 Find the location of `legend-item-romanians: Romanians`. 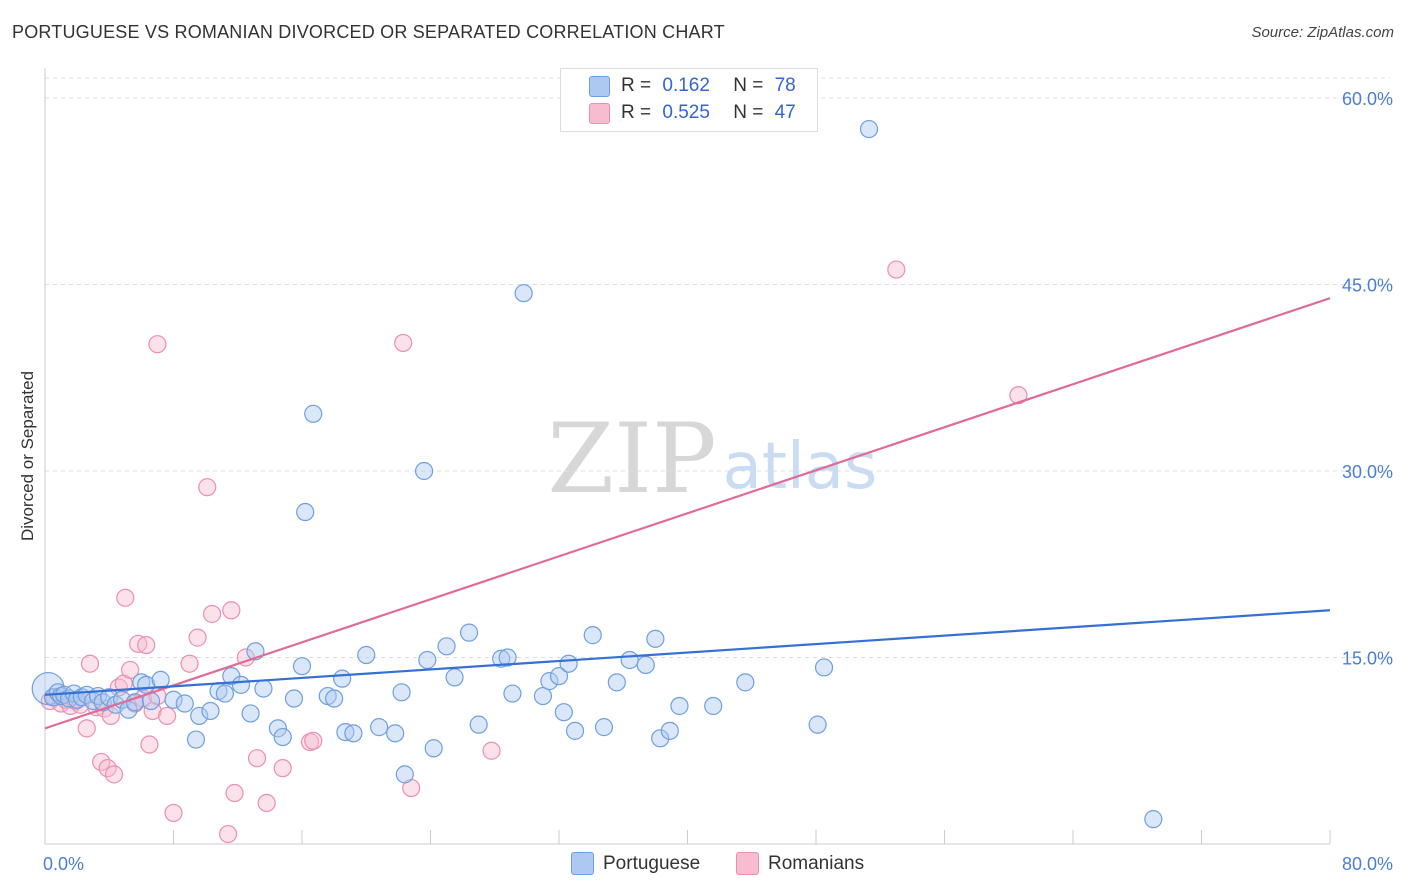

legend-item-romanians: Romanians is located at coordinates (800, 863).